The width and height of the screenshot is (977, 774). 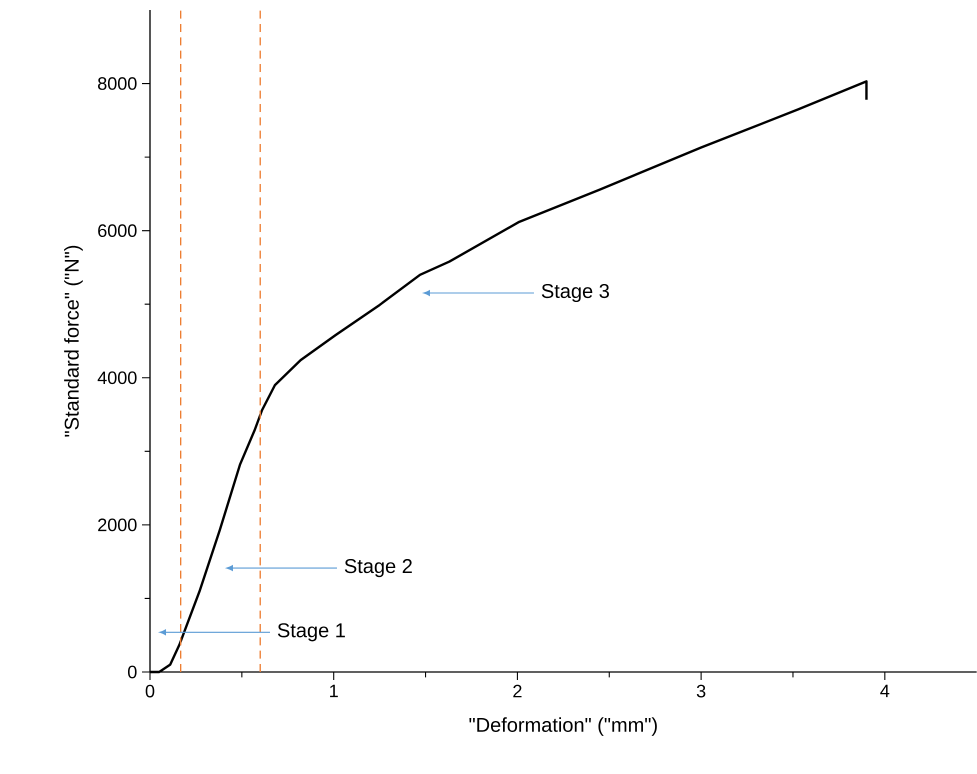 I want to click on annotation: Stage 1, so click(x=311, y=632).